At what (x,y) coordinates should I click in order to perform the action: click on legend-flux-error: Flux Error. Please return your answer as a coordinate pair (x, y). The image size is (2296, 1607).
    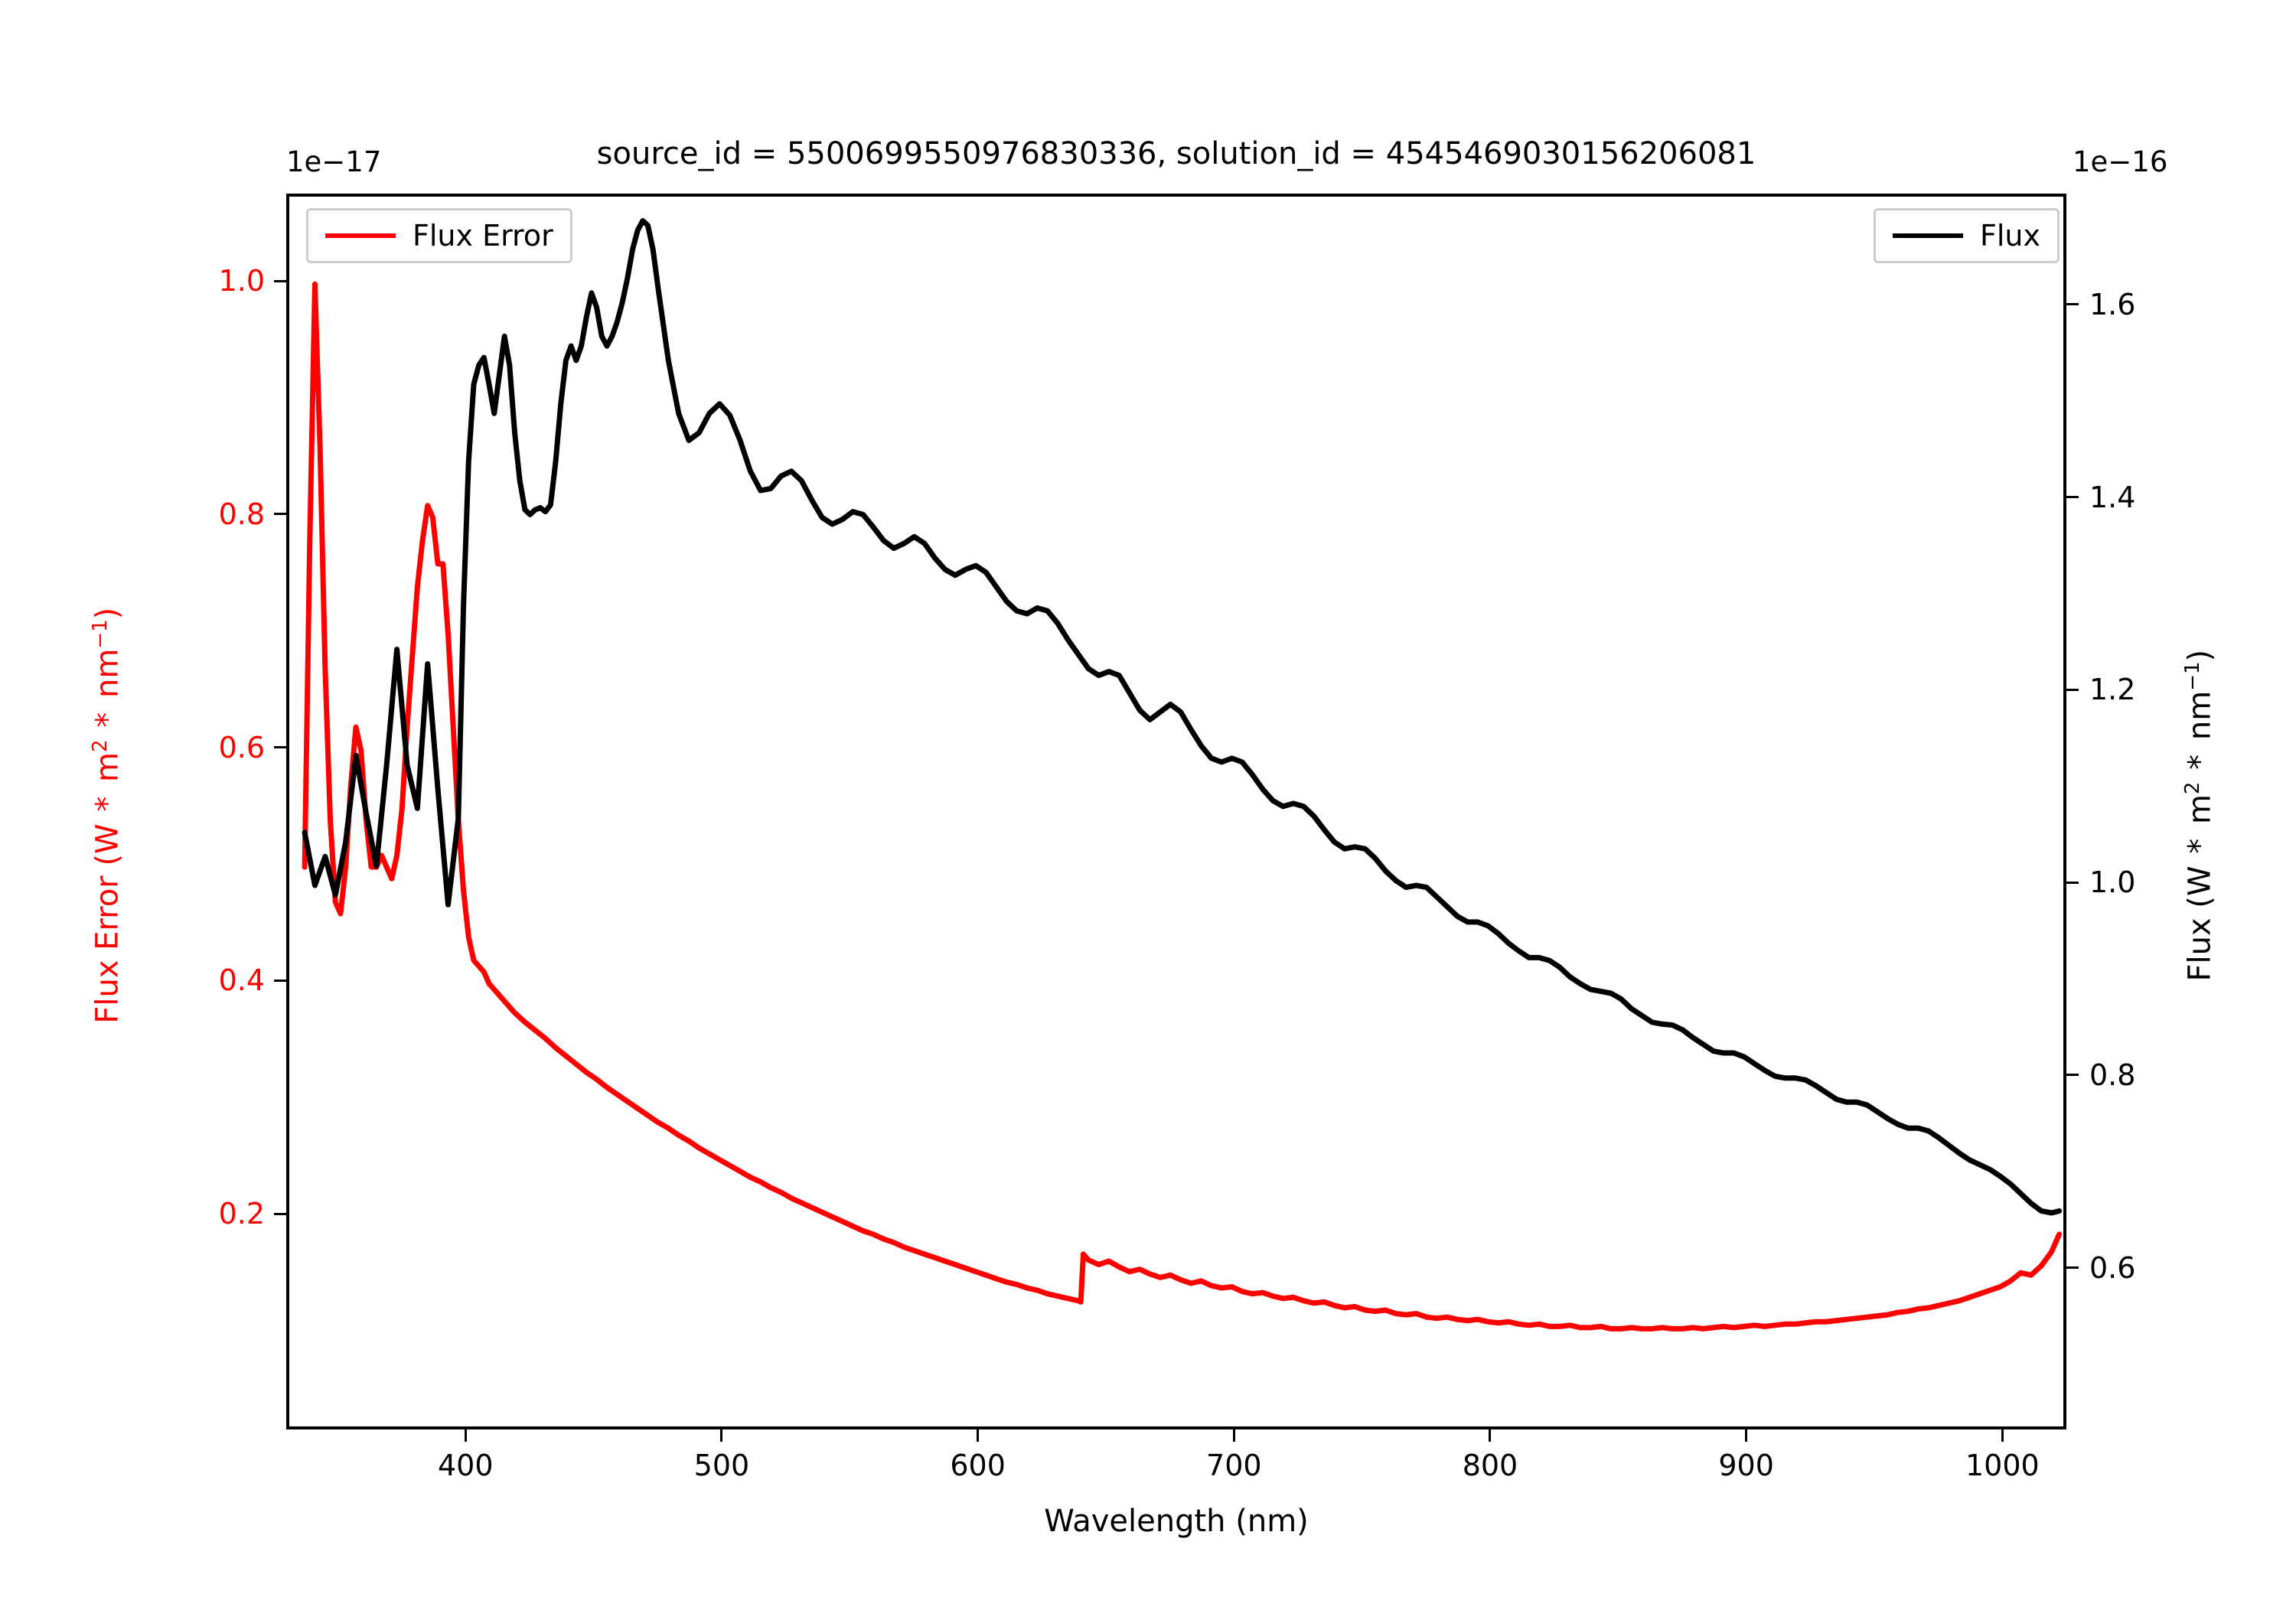
    Looking at the image, I should click on (439, 235).